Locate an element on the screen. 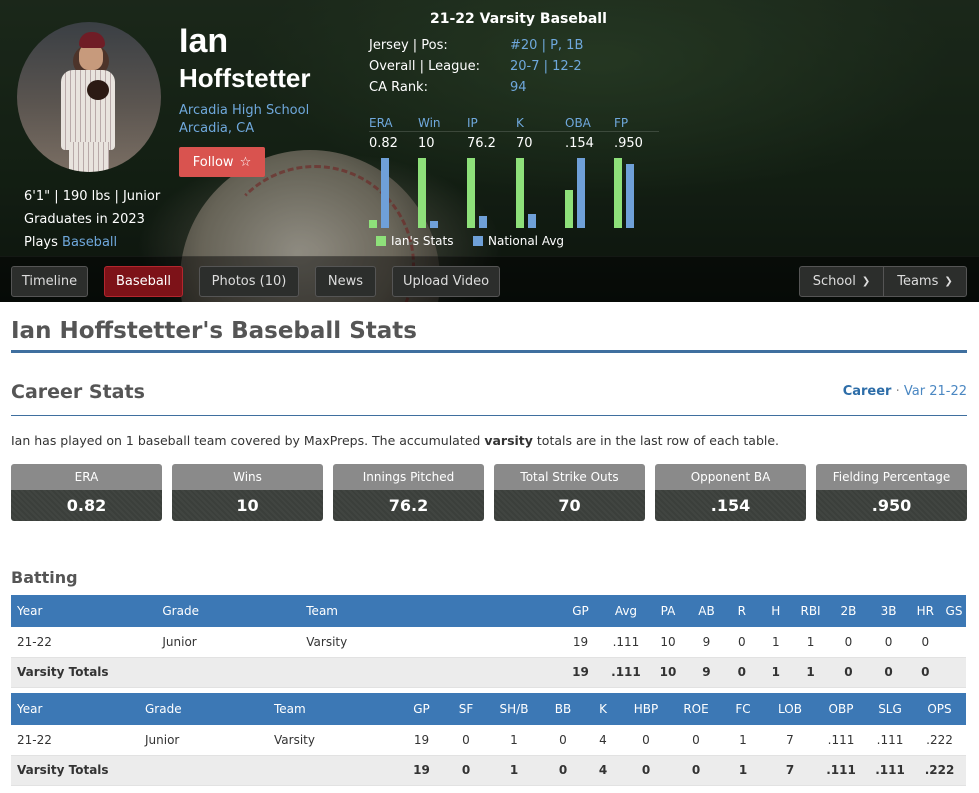  column-header: R is located at coordinates (741, 611).